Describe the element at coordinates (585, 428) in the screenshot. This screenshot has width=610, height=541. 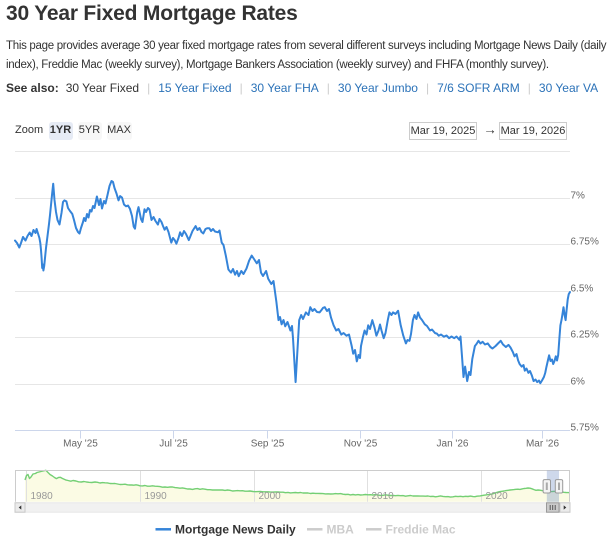
I see `svg-text: 5.75%` at that location.